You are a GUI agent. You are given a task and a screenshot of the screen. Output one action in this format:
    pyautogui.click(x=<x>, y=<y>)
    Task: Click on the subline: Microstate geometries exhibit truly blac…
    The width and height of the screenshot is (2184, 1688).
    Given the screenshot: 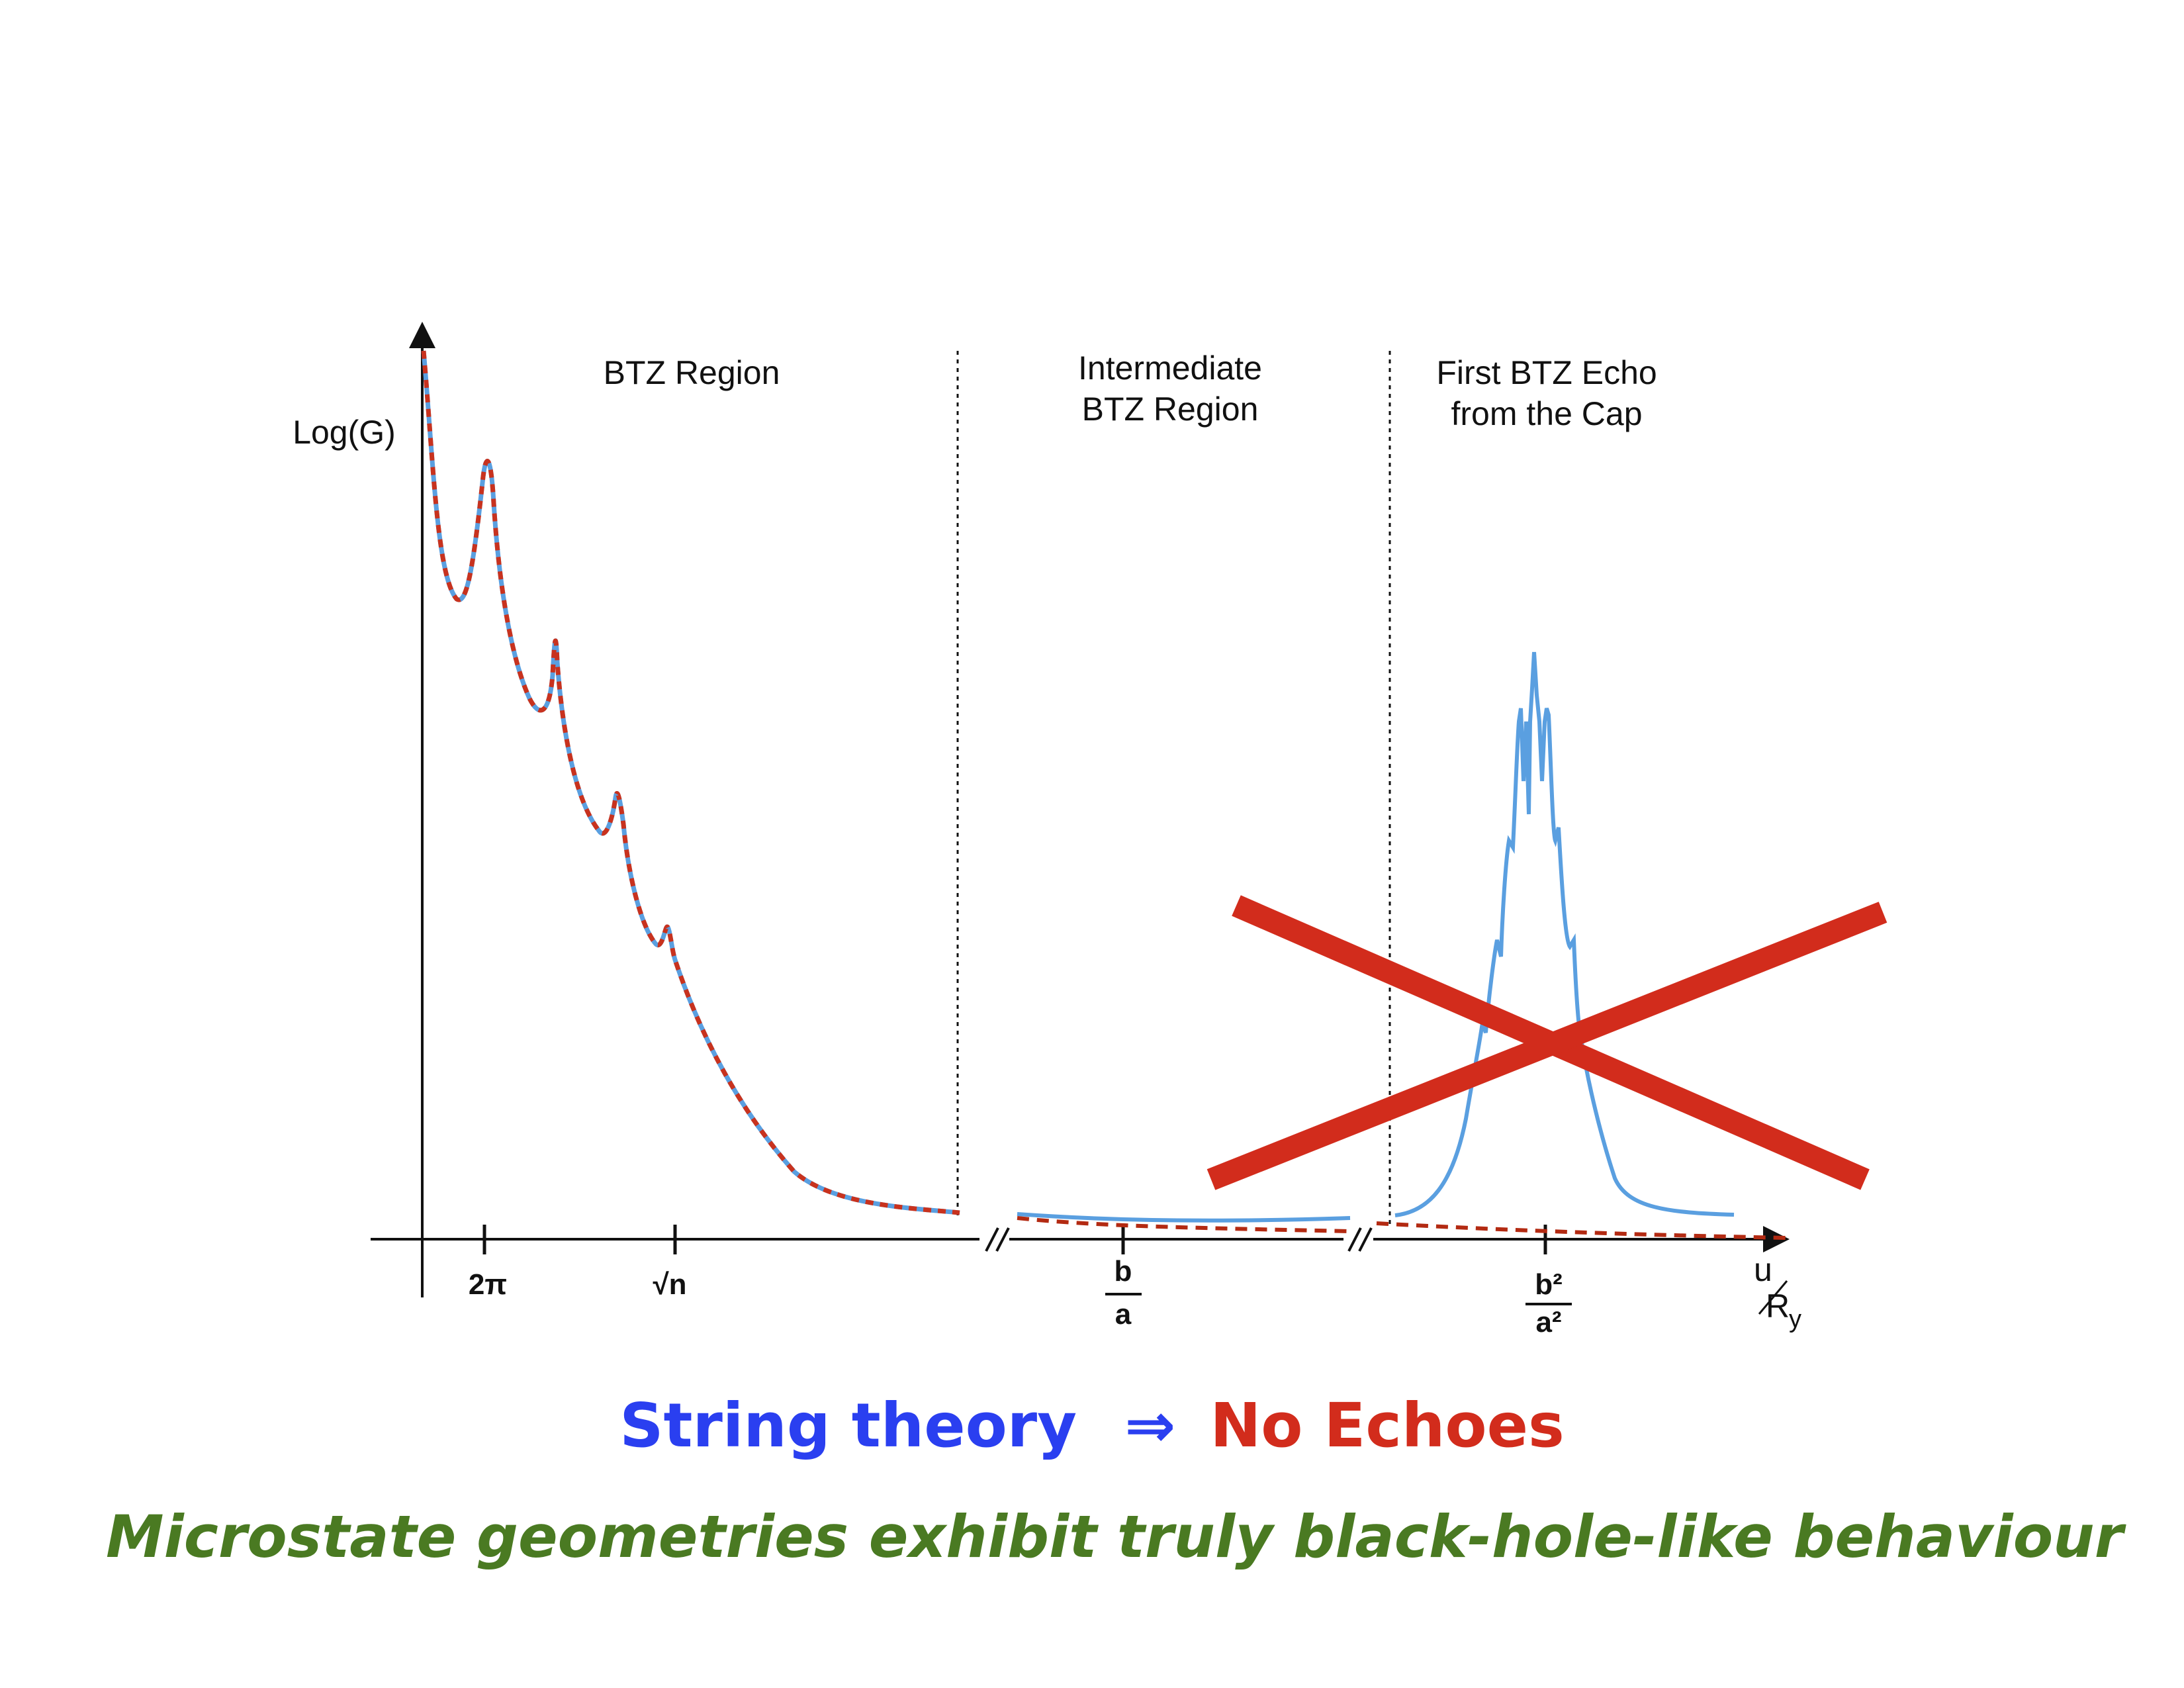 What is the action you would take?
    pyautogui.click(x=1115, y=1537)
    